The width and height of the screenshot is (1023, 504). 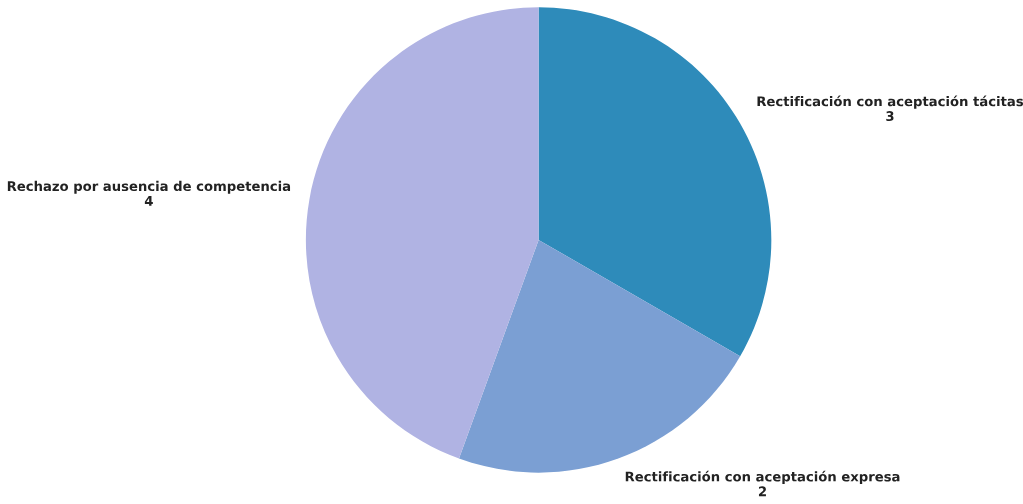 I want to click on slice-label: Rectificación con aceptación expresa, so click(x=762, y=477).